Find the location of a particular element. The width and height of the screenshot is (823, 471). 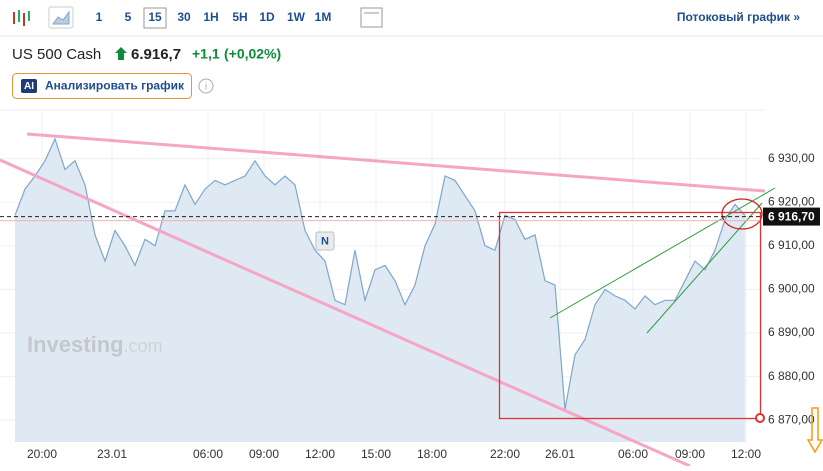

timeframe: 1D is located at coordinates (267, 17).